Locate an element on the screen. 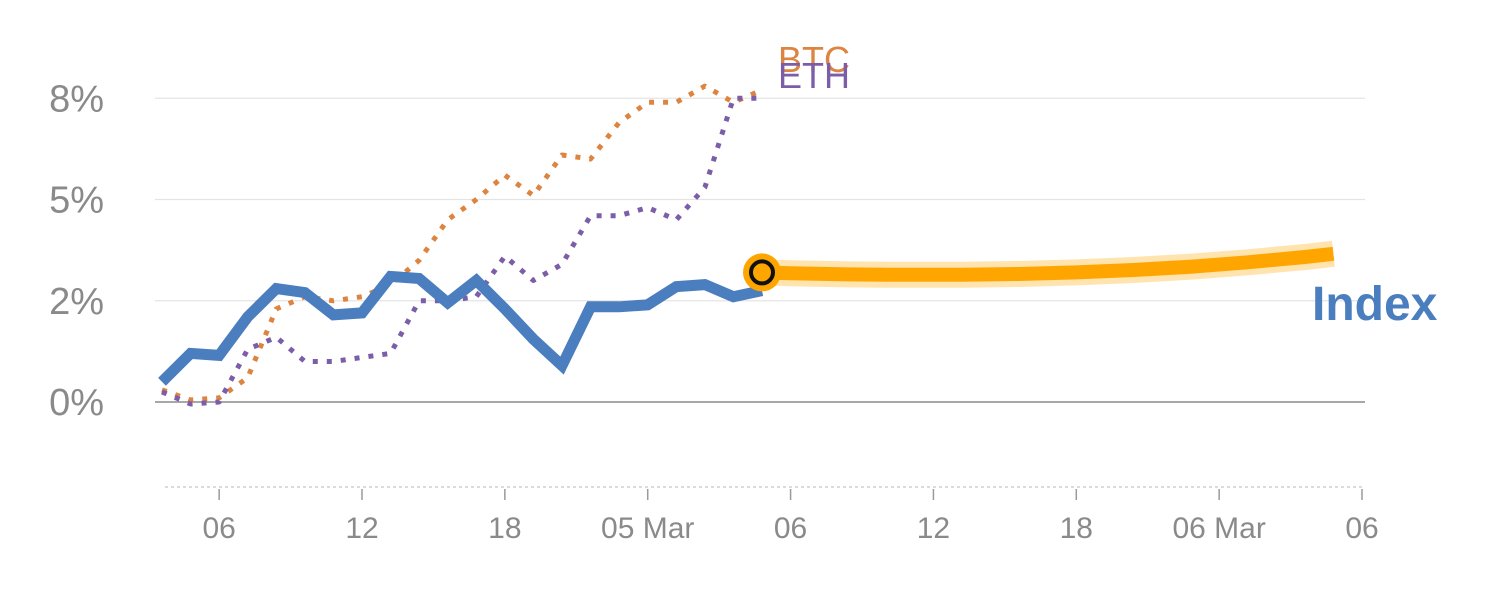 This screenshot has height=605, width=1500. x-axis: 06 12 18 05 Mar 06 12 18 06 Mar 06 is located at coordinates (772, 515).